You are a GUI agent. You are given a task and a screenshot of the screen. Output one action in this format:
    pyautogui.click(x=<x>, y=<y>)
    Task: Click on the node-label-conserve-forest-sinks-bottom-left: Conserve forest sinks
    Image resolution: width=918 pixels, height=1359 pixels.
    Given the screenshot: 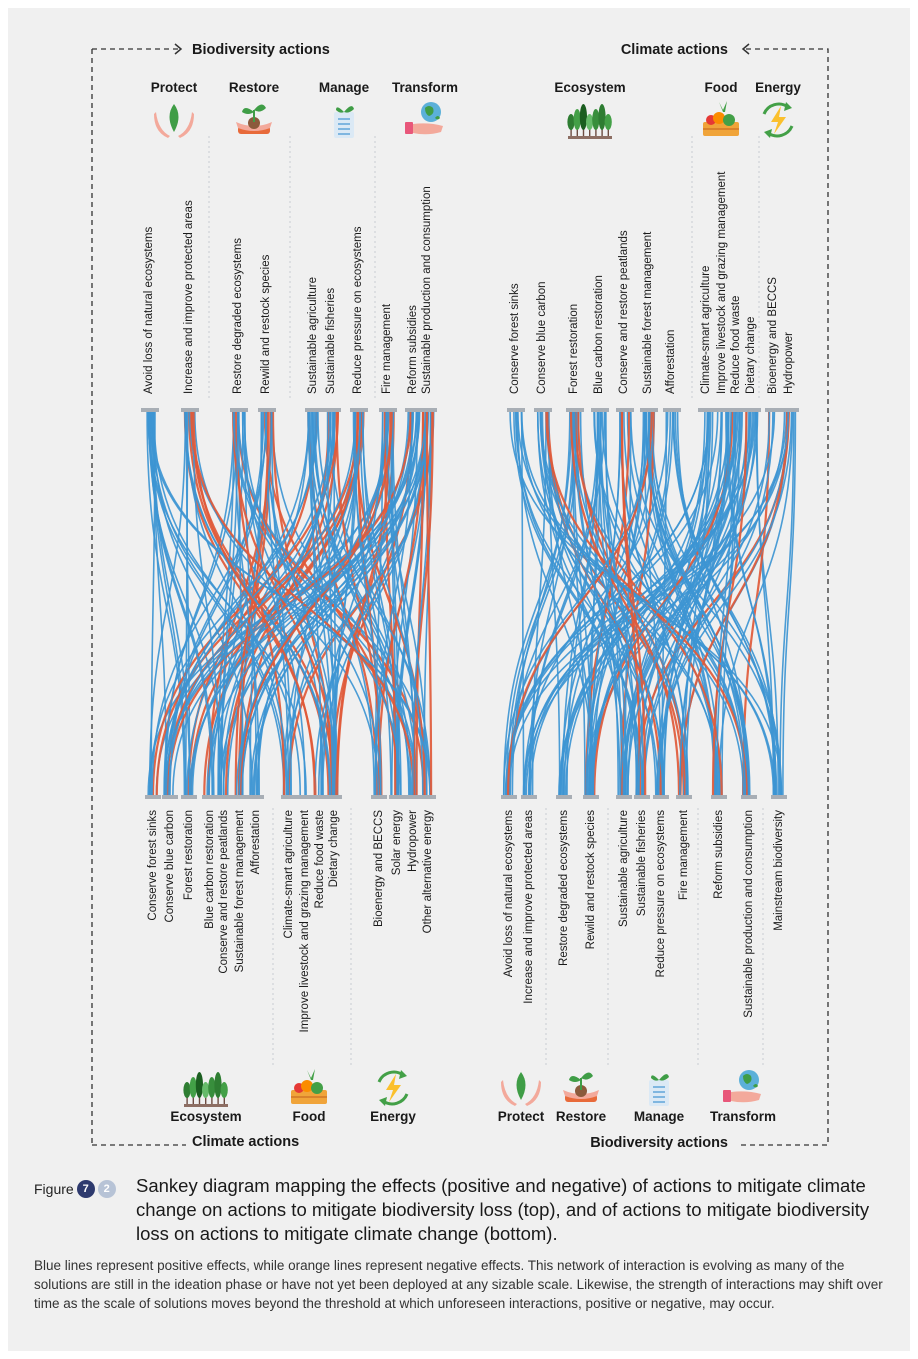 What is the action you would take?
    pyautogui.click(x=153, y=865)
    